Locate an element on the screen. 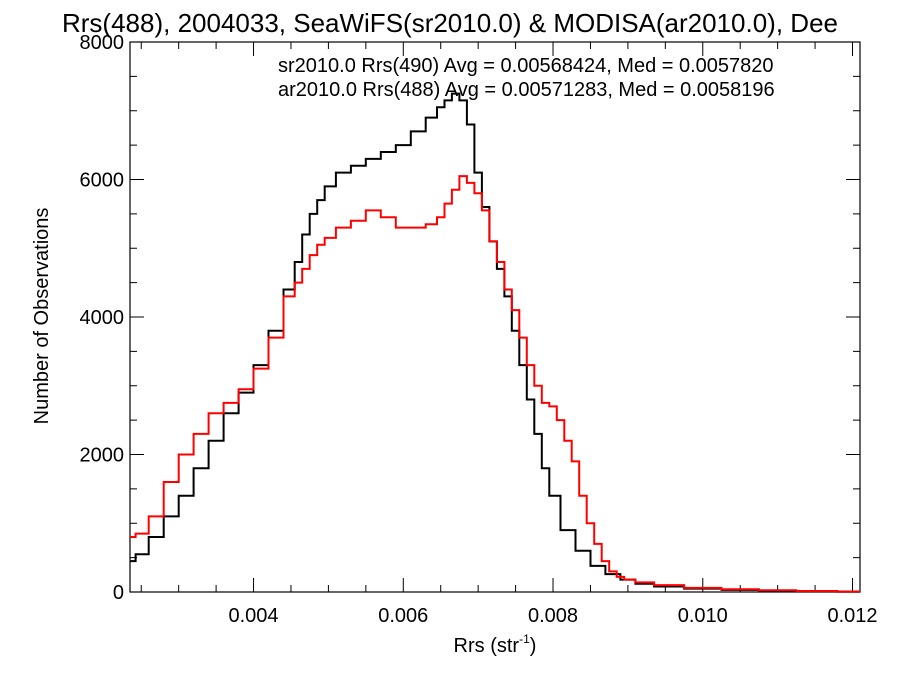  y-tick-label: 6000 is located at coordinates (102, 181).